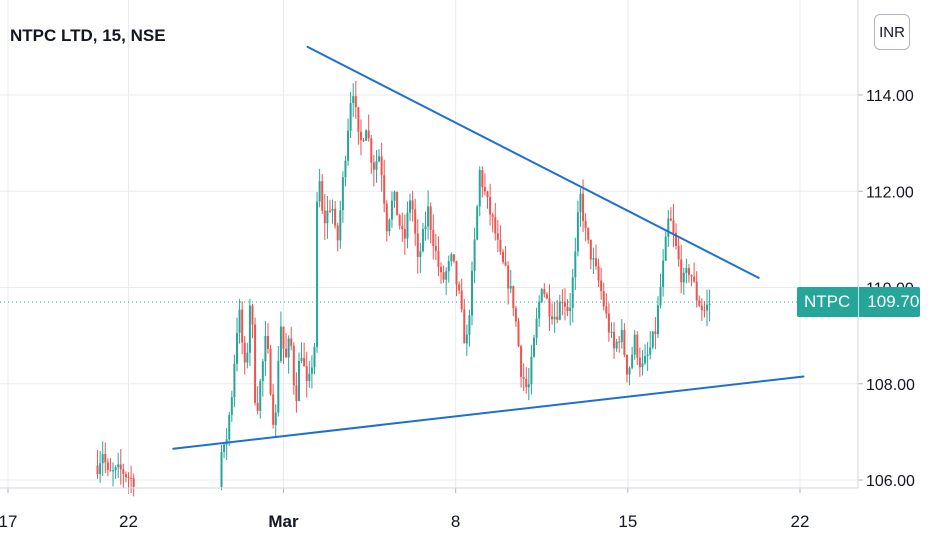  I want to click on x-tick-label: 15, so click(627, 521).